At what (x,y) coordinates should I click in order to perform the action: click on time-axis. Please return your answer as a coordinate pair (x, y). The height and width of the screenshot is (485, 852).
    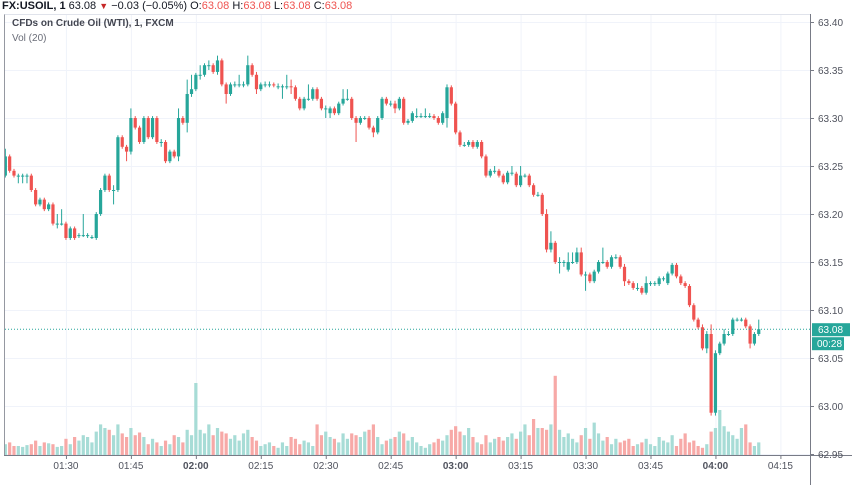
    Looking at the image, I should click on (405, 470).